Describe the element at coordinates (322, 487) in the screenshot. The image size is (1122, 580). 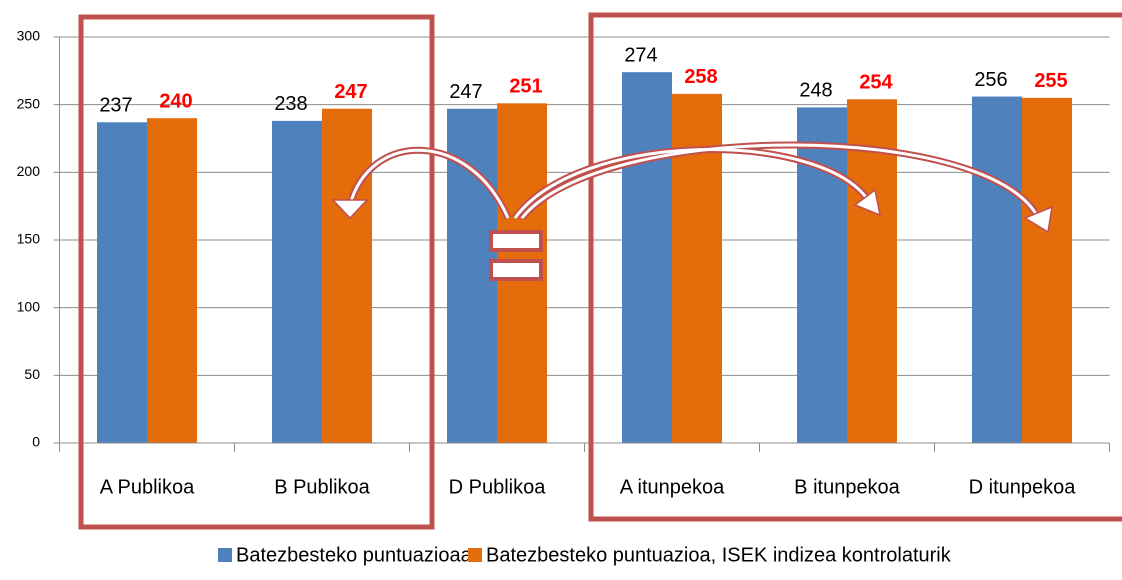
I see `x-tick-label: B Publikoa` at that location.